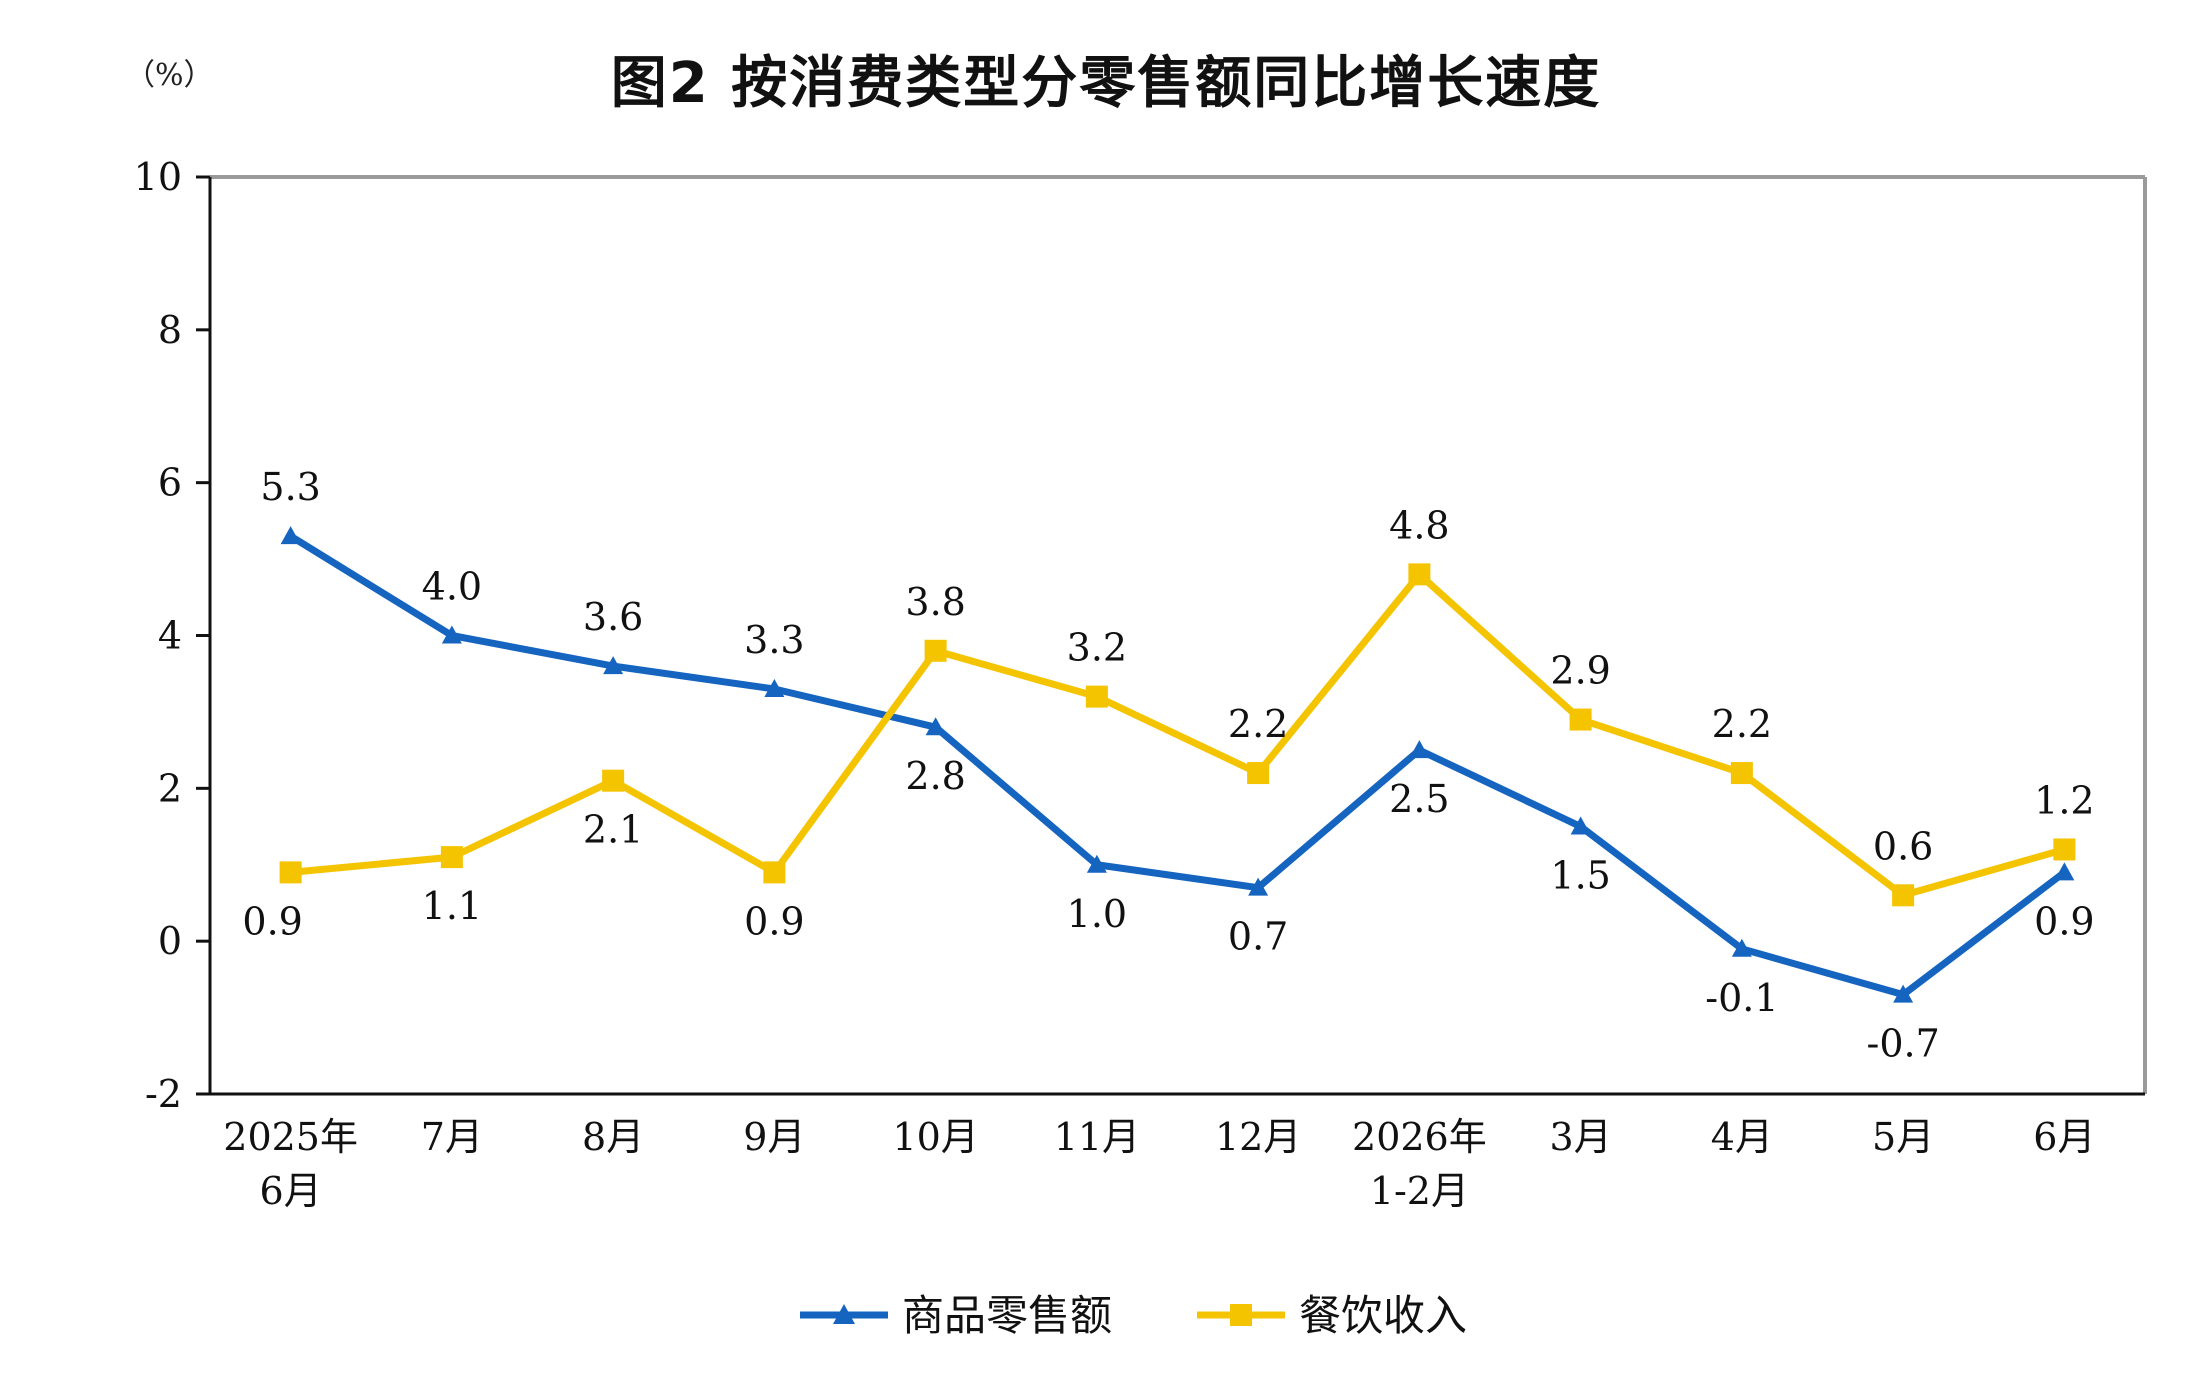 The width and height of the screenshot is (2212, 1384). Describe the element at coordinates (1106, 83) in the screenshot. I see `chart-title: 图2 按消费类型分零售额同比增长速度` at that location.